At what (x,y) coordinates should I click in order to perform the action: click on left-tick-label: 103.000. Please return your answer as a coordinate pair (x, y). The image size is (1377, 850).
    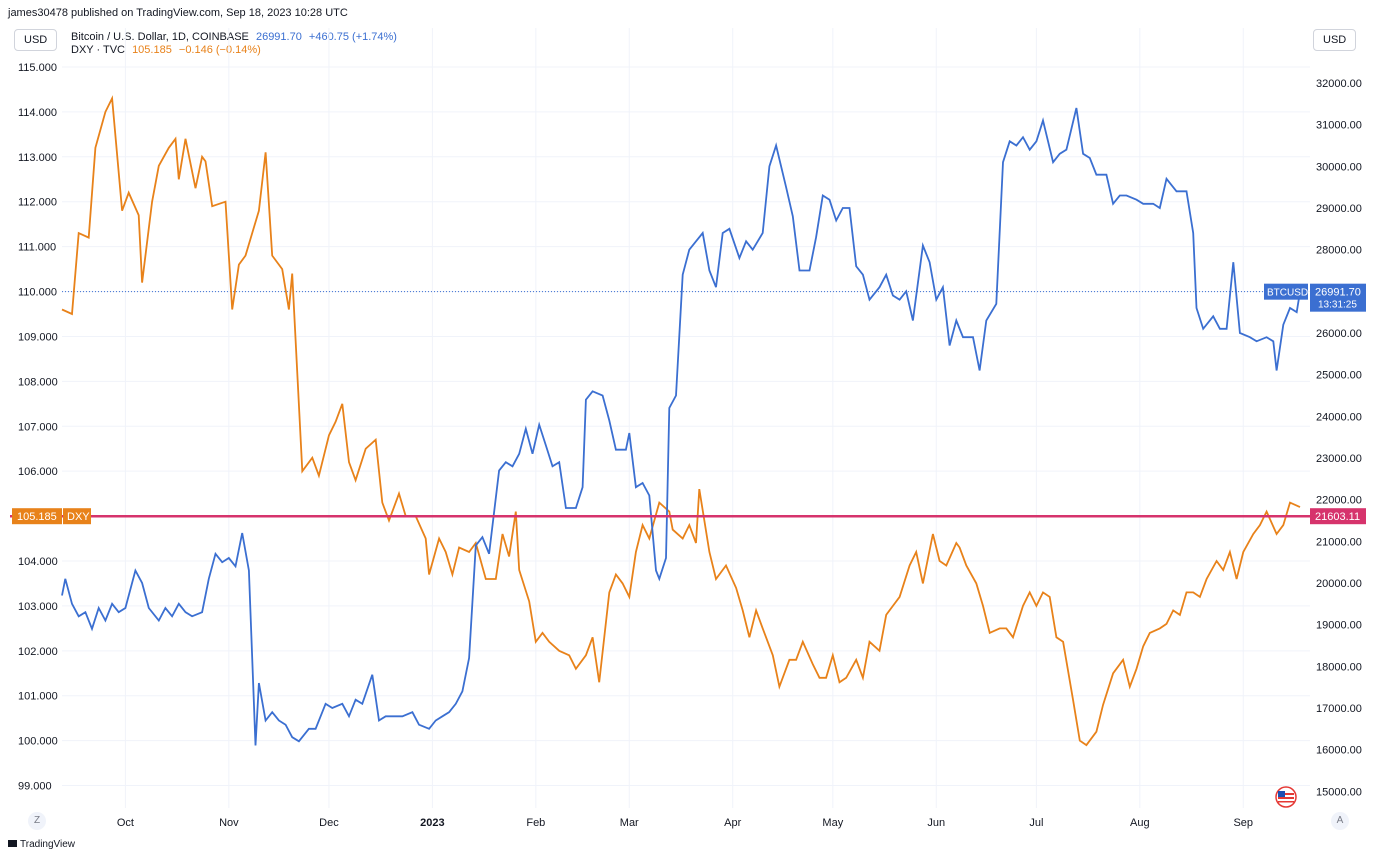
    Looking at the image, I should click on (38, 607).